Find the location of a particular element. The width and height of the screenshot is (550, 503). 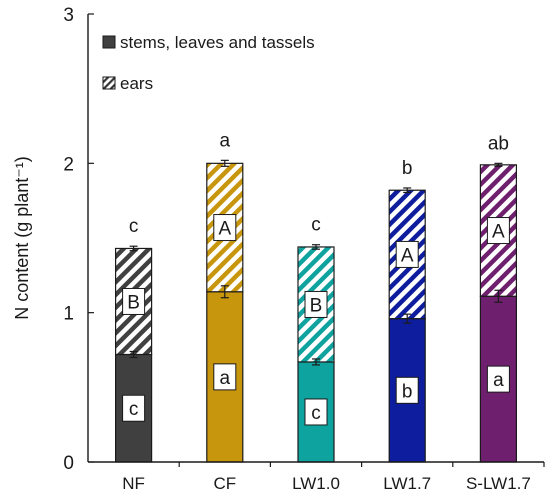

letter-stems-1-text: a is located at coordinates (225, 378).